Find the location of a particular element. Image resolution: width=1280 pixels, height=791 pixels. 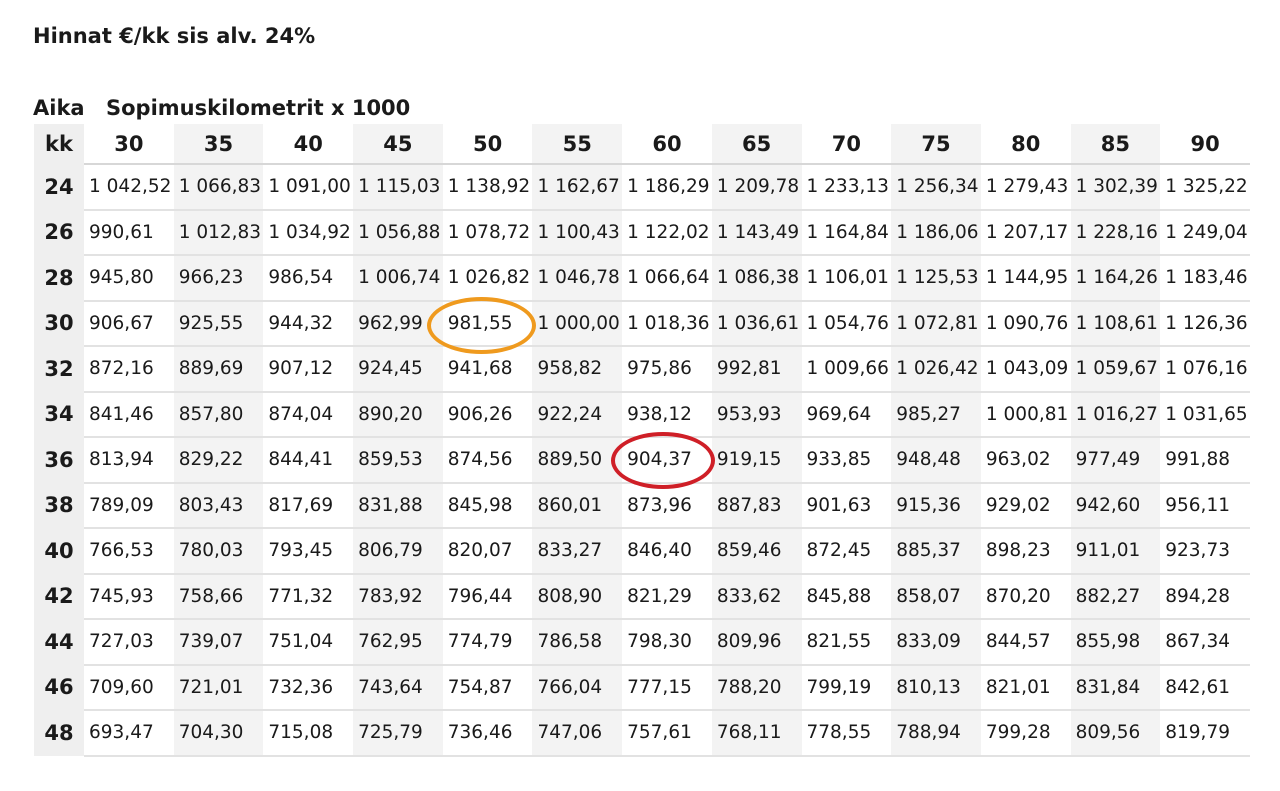

price-cell: 771,32 is located at coordinates (308, 596).